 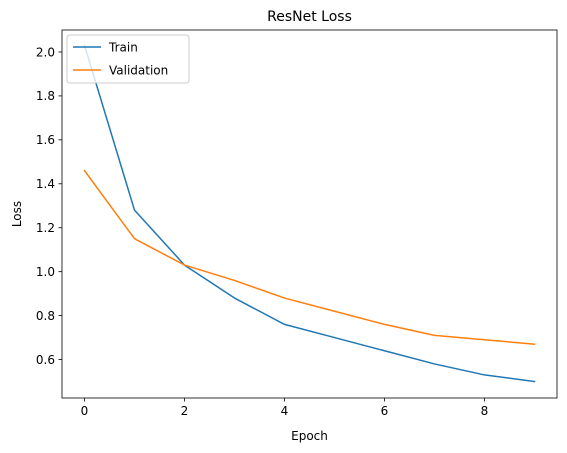 I want to click on legend: Train Validation, so click(x=128, y=59).